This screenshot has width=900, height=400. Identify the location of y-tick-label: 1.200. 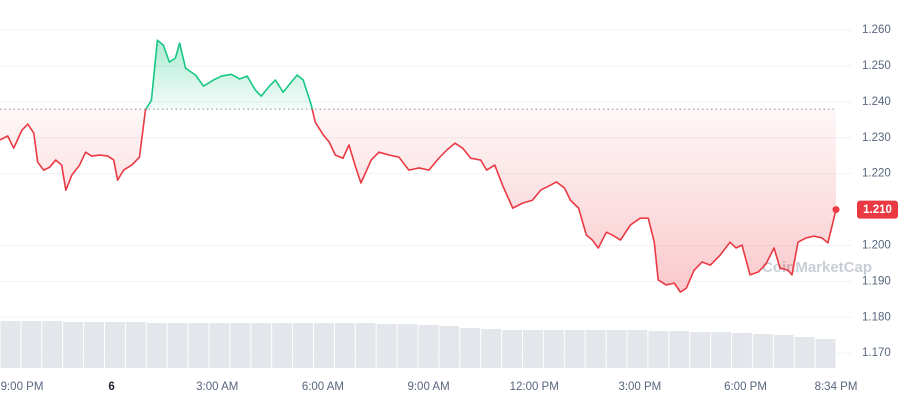
(876, 245).